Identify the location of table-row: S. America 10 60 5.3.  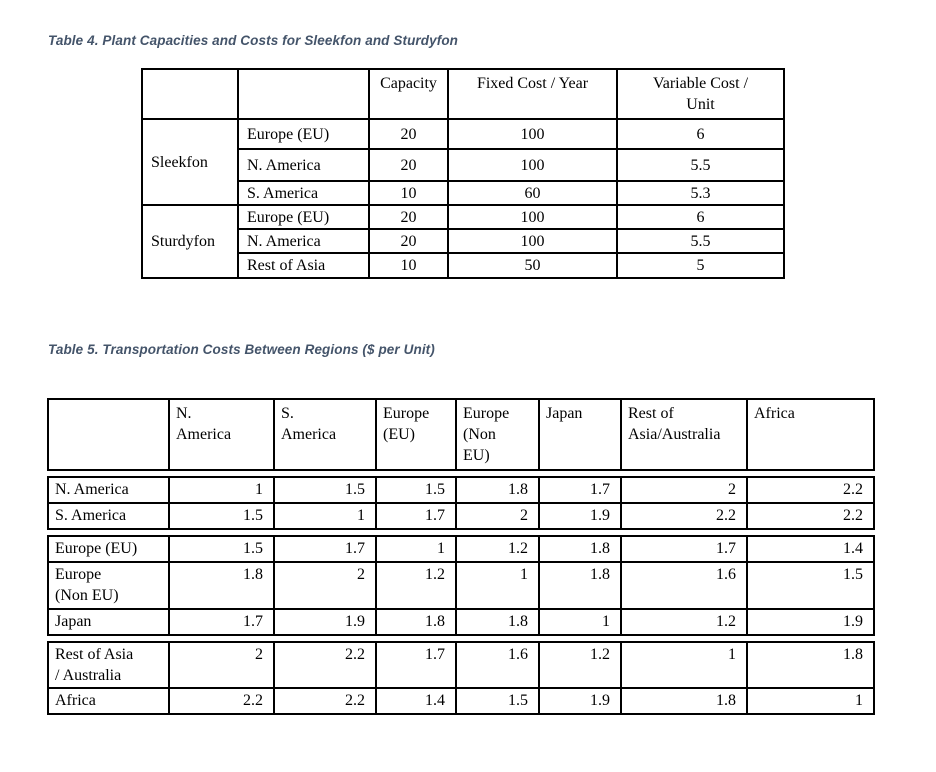
(463, 193).